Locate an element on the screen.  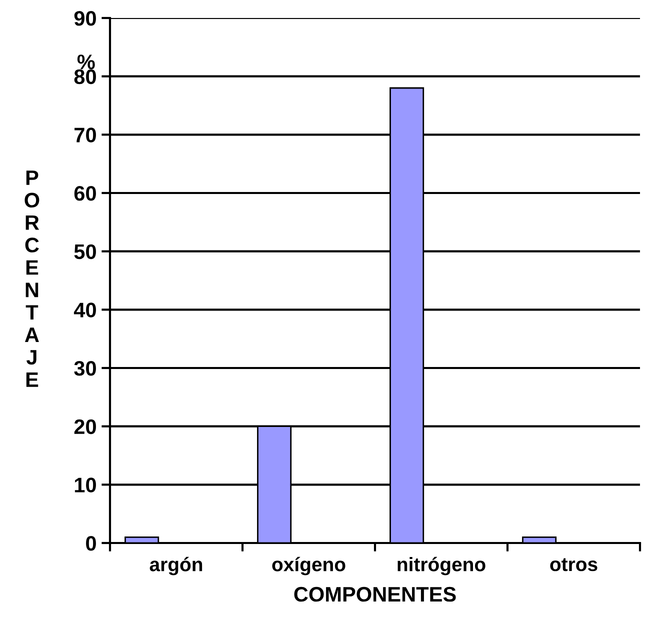
x-axis-title: COMPONENTES is located at coordinates (375, 594).